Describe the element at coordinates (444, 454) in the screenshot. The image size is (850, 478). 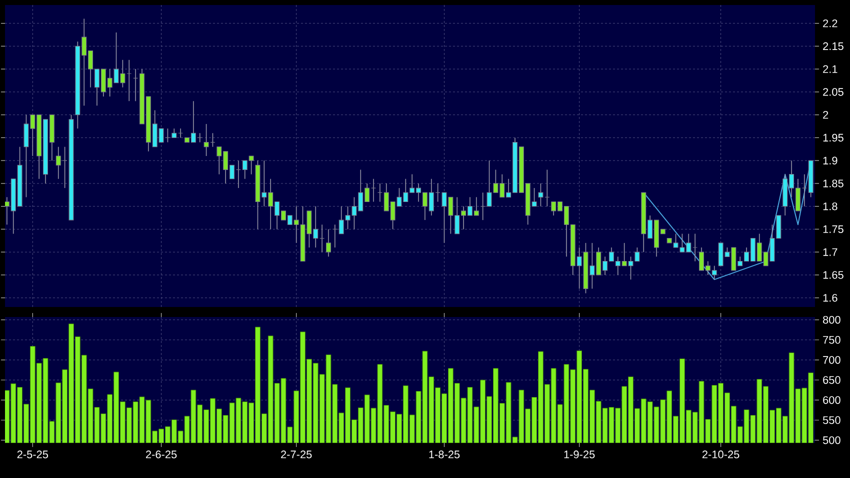
I see `x-tick-label: 1-8-25` at that location.